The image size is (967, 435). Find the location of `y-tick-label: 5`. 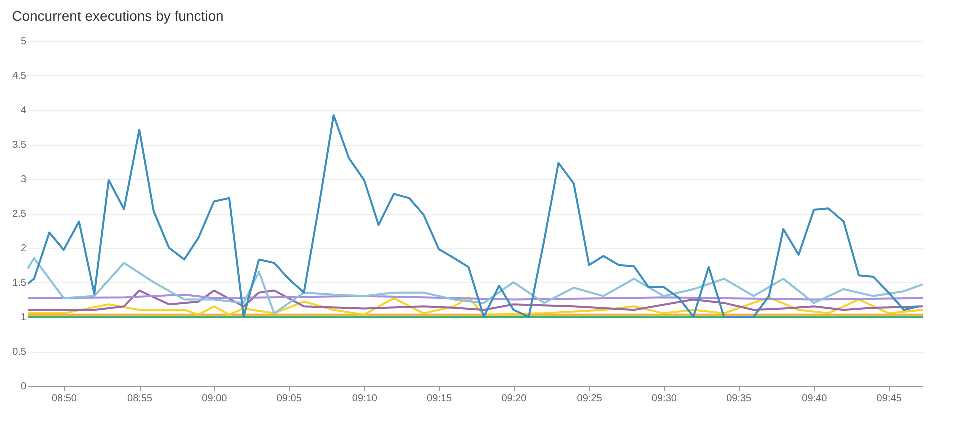

y-tick-label: 5 is located at coordinates (23, 42).